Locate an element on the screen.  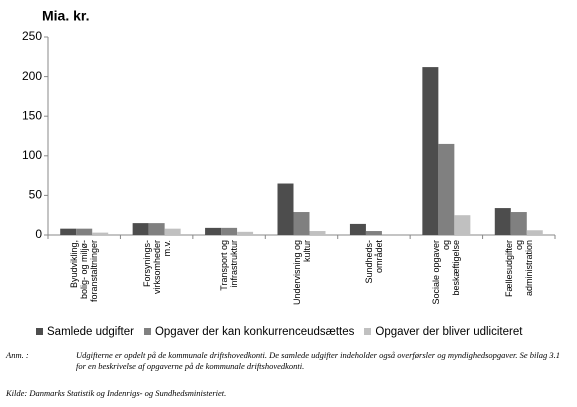
legend-item: Samlede udgifter is located at coordinates (85, 332).